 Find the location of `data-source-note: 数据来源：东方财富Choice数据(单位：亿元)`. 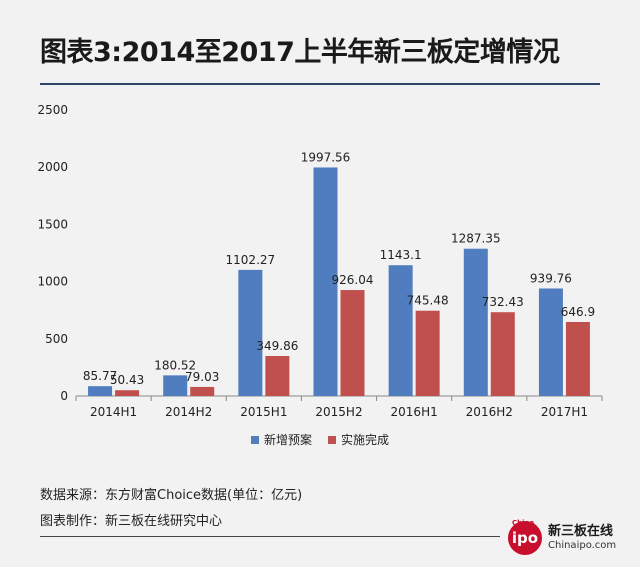

data-source-note: 数据来源：东方财富Choice数据(单位：亿元) is located at coordinates (171, 495).